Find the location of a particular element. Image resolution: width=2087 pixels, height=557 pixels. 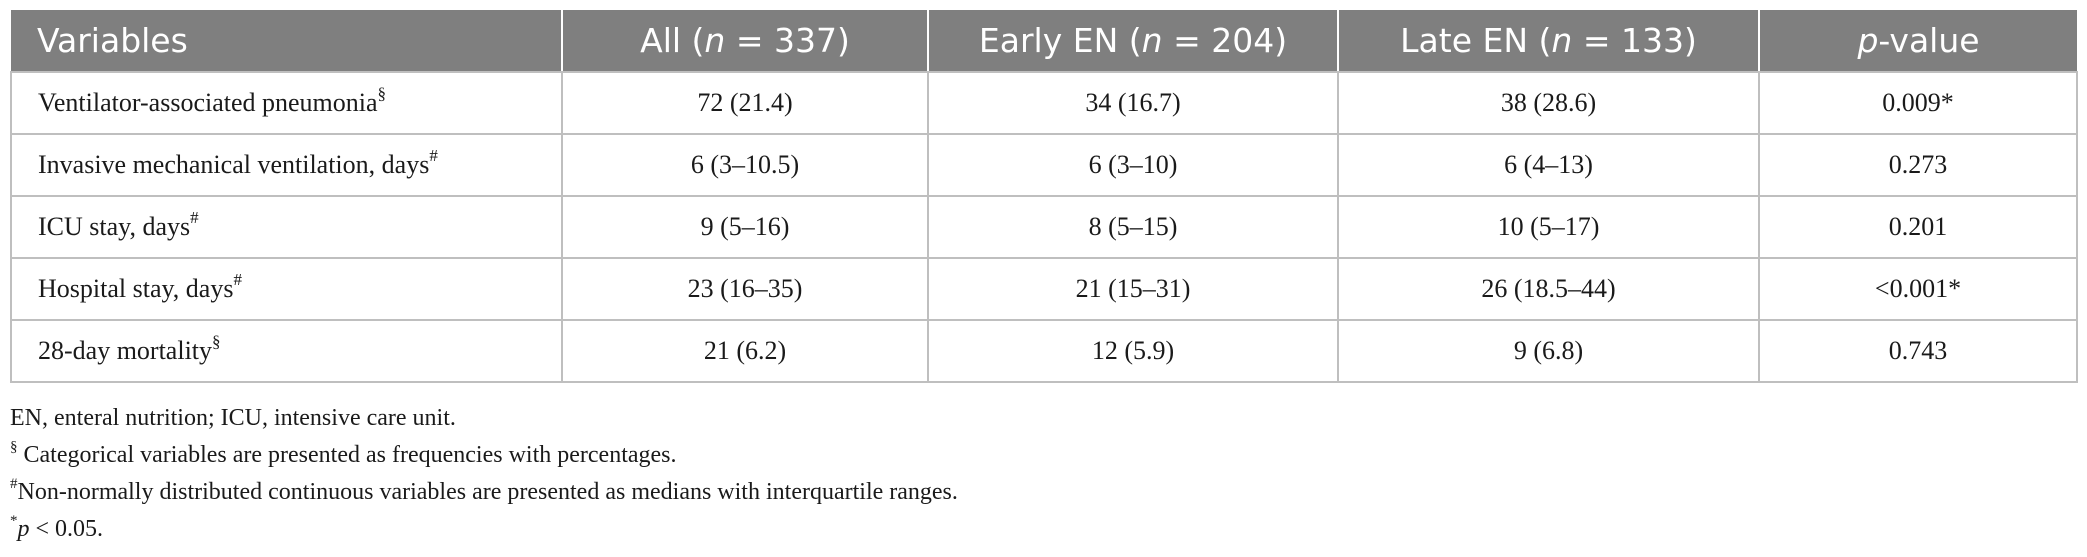

cell-all: 72 (21.4) is located at coordinates (745, 103).